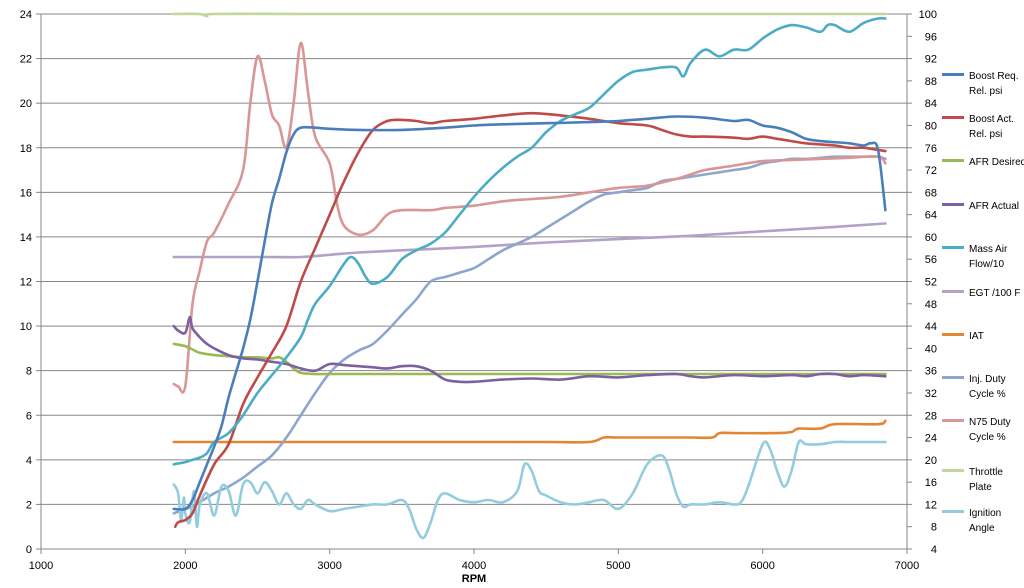 Image resolution: width=1024 pixels, height=588 pixels. Describe the element at coordinates (995, 293) in the screenshot. I see `legend-label: EGT /100 F` at that location.